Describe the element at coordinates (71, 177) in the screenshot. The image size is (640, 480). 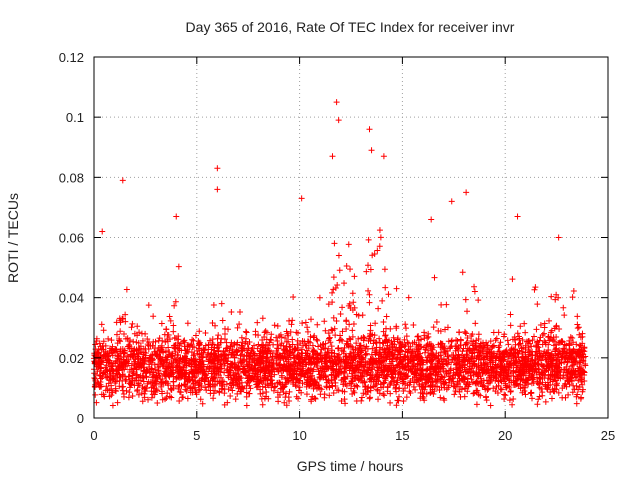
I see `y-tick-label: 0.08` at that location.